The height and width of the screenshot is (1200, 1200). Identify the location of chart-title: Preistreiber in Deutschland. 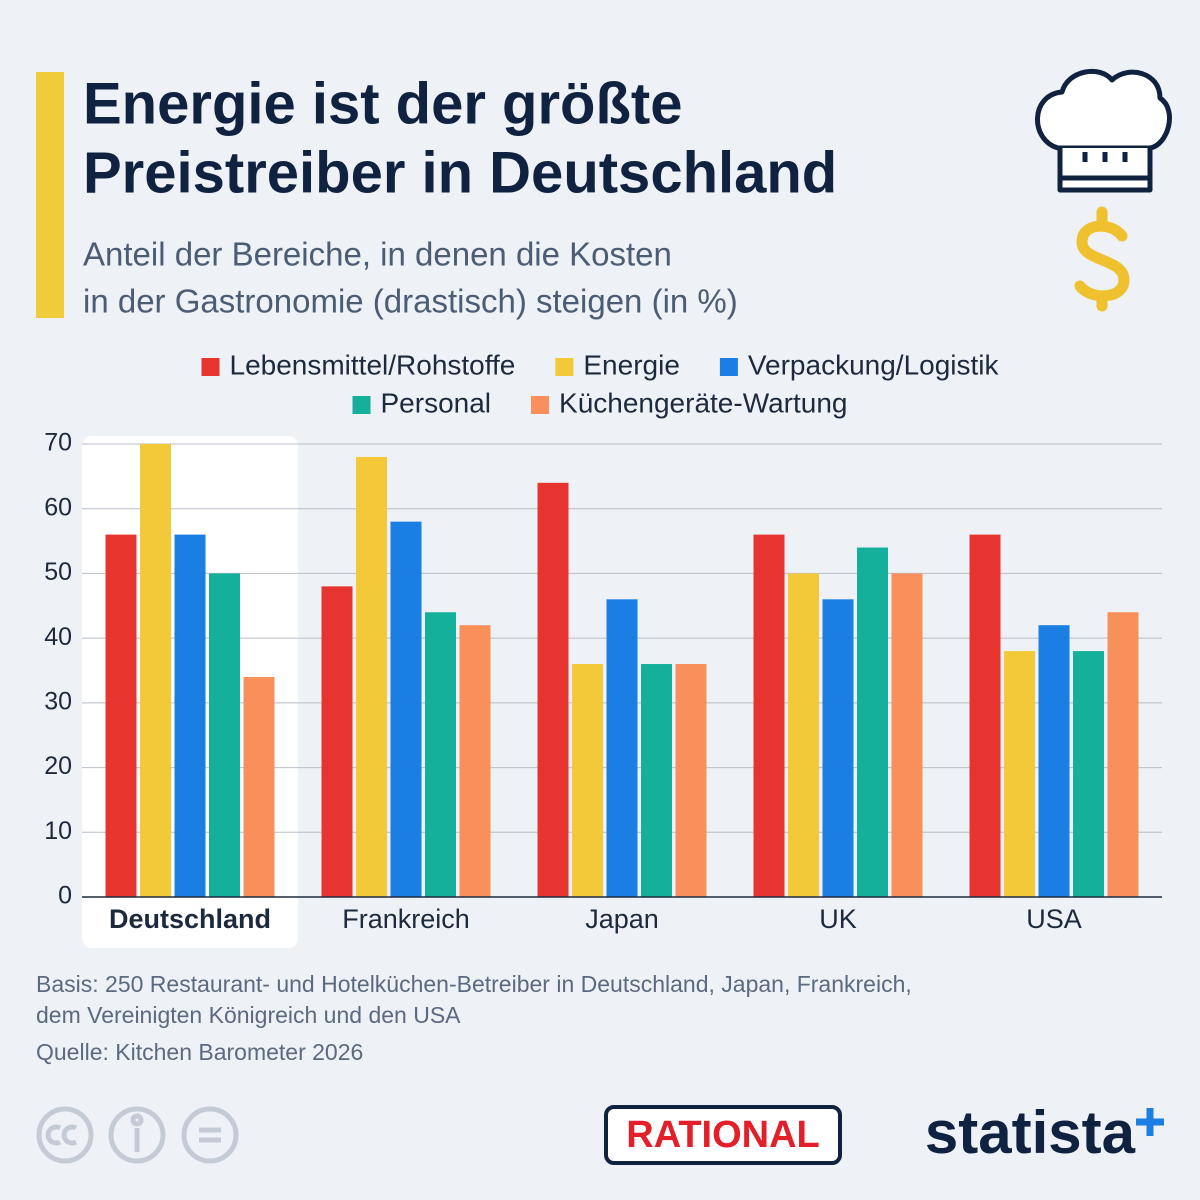
(460, 172).